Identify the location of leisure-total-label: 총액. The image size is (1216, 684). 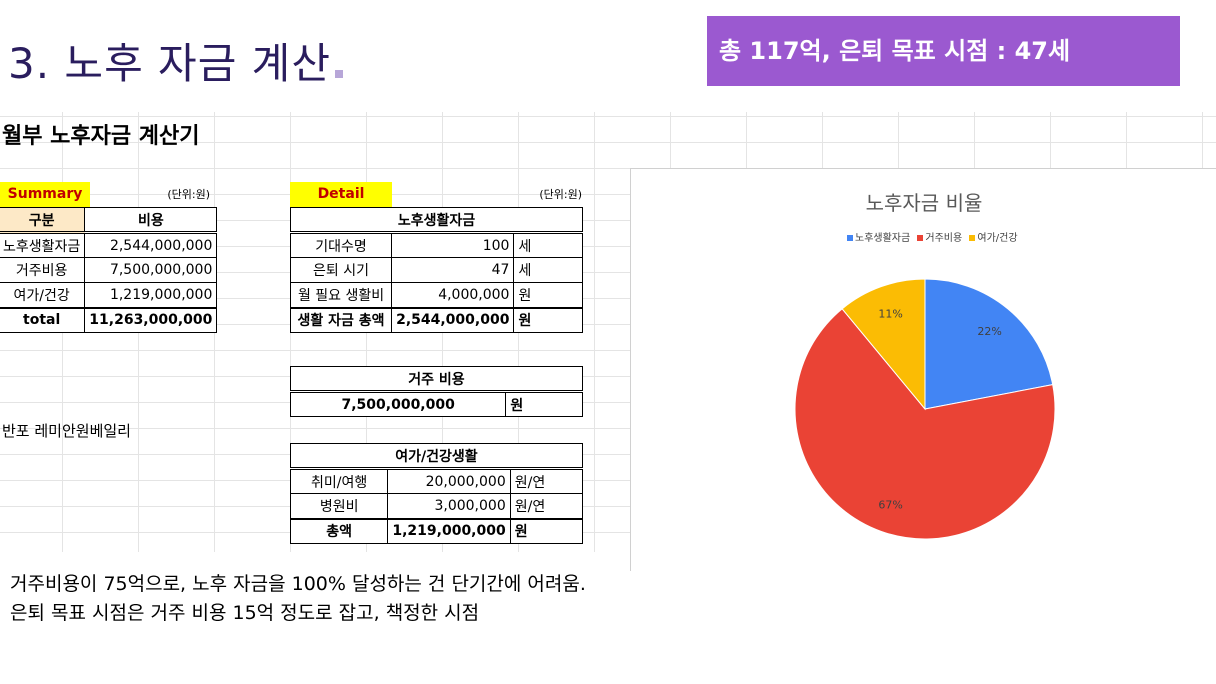
(339, 530).